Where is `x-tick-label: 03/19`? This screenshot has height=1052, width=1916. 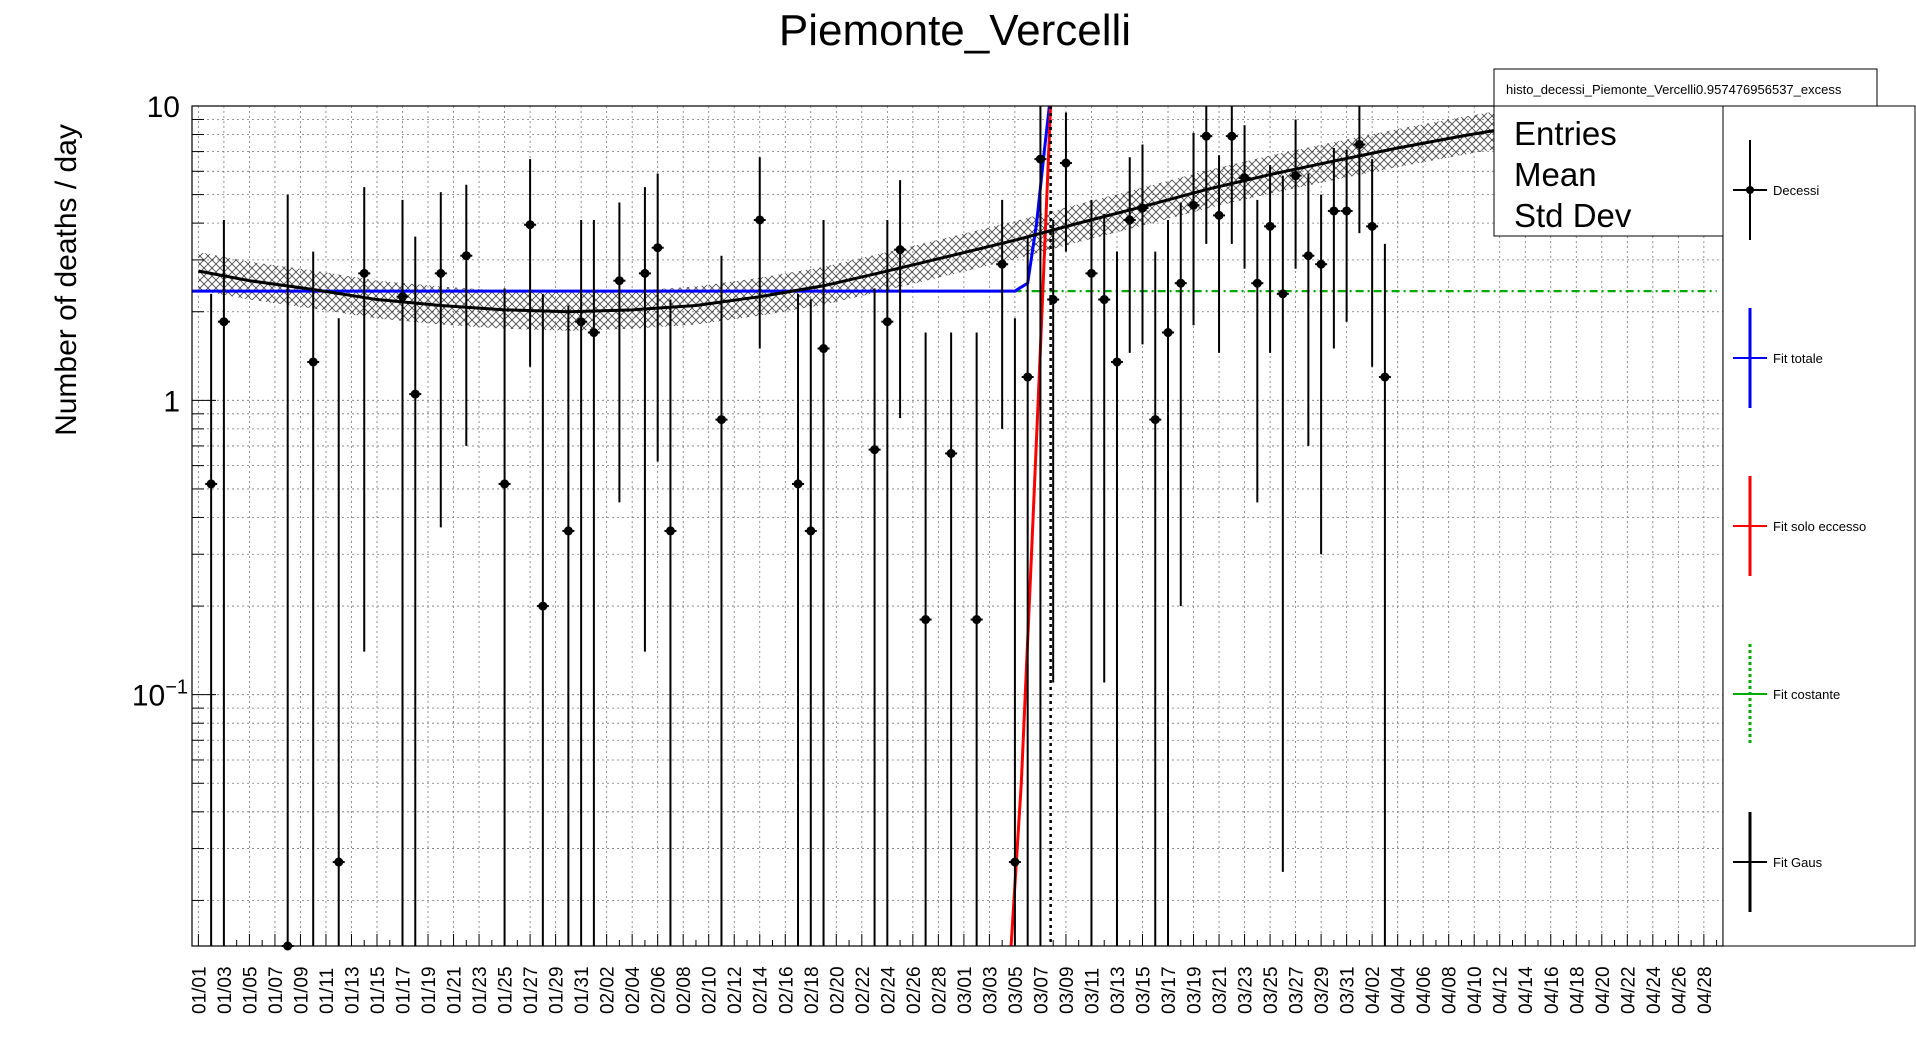 x-tick-label: 03/19 is located at coordinates (1195, 990).